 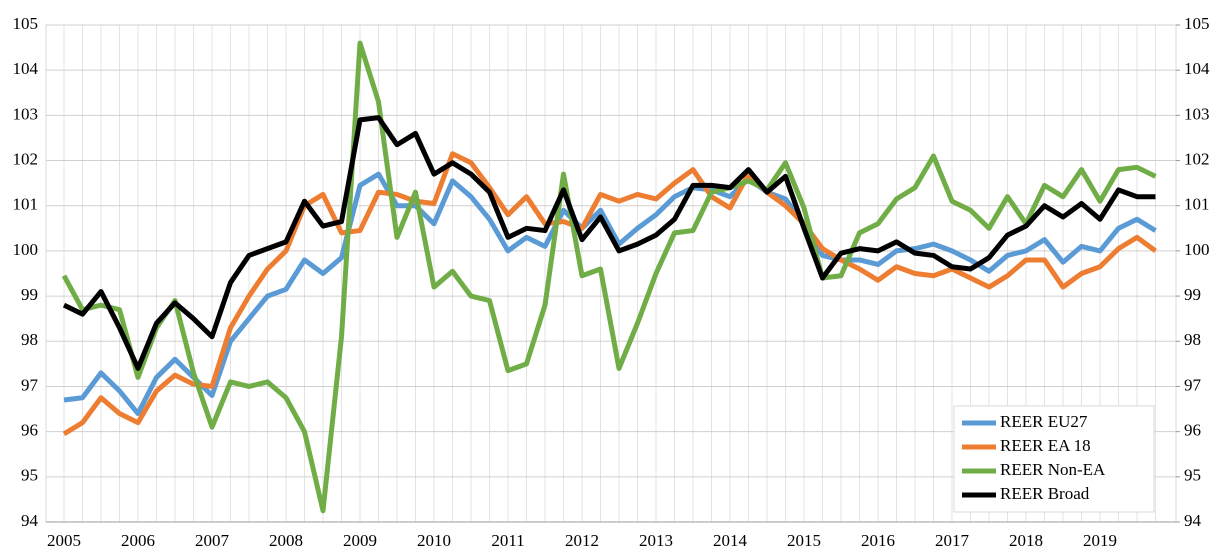 I want to click on y2-tick-label: 102, so click(x=1197, y=158).